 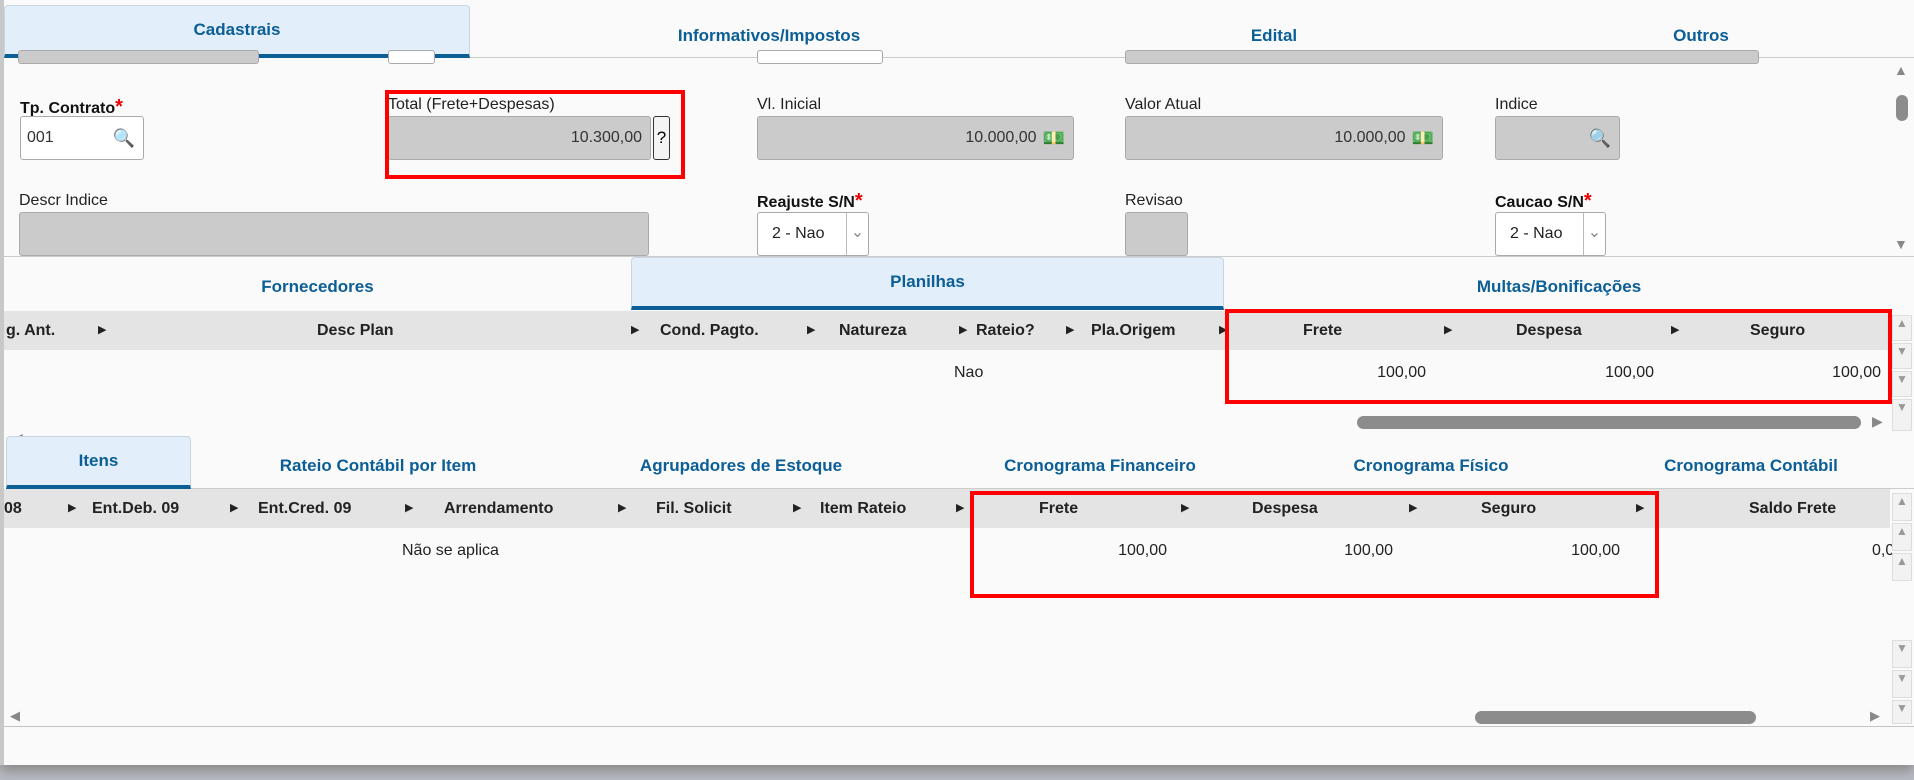 I want to click on tab-agrupadores-estoque: Agrupadores de Estoque, so click(x=741, y=465).